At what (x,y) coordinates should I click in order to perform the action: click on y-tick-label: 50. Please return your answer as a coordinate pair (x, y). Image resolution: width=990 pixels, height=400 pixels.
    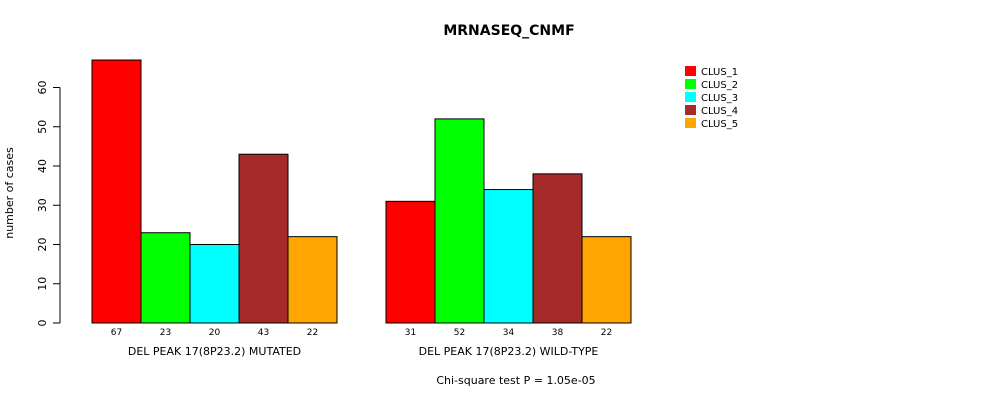
    Looking at the image, I should click on (42, 127).